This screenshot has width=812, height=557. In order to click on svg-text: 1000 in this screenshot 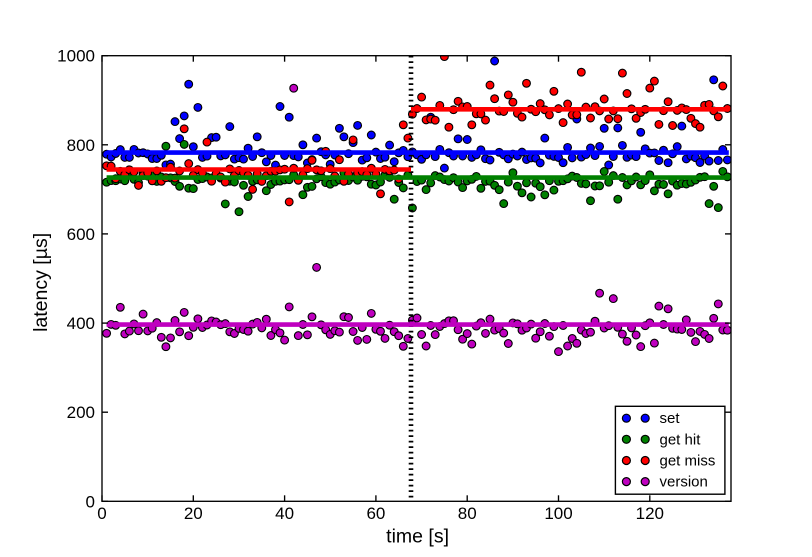, I will do `click(76, 56)`.